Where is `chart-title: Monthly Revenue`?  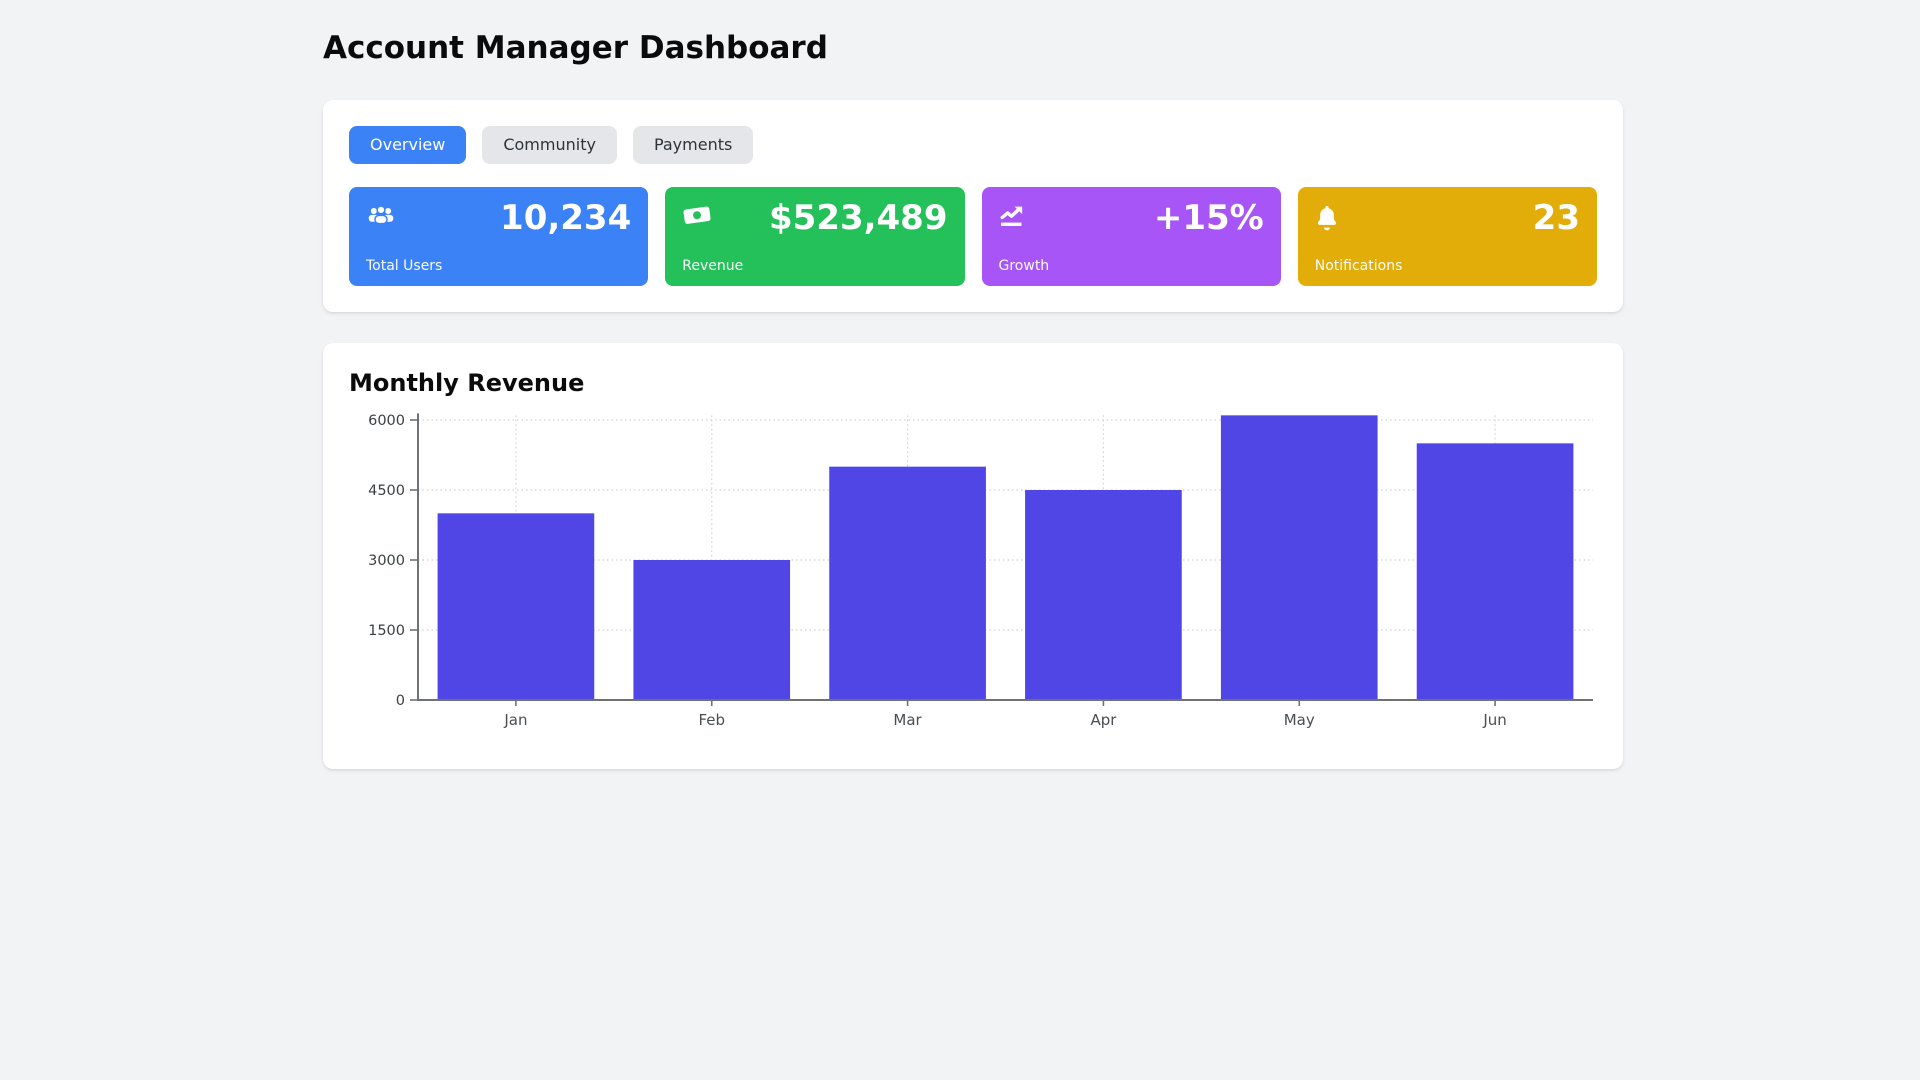
chart-title: Monthly Revenue is located at coordinates (467, 383).